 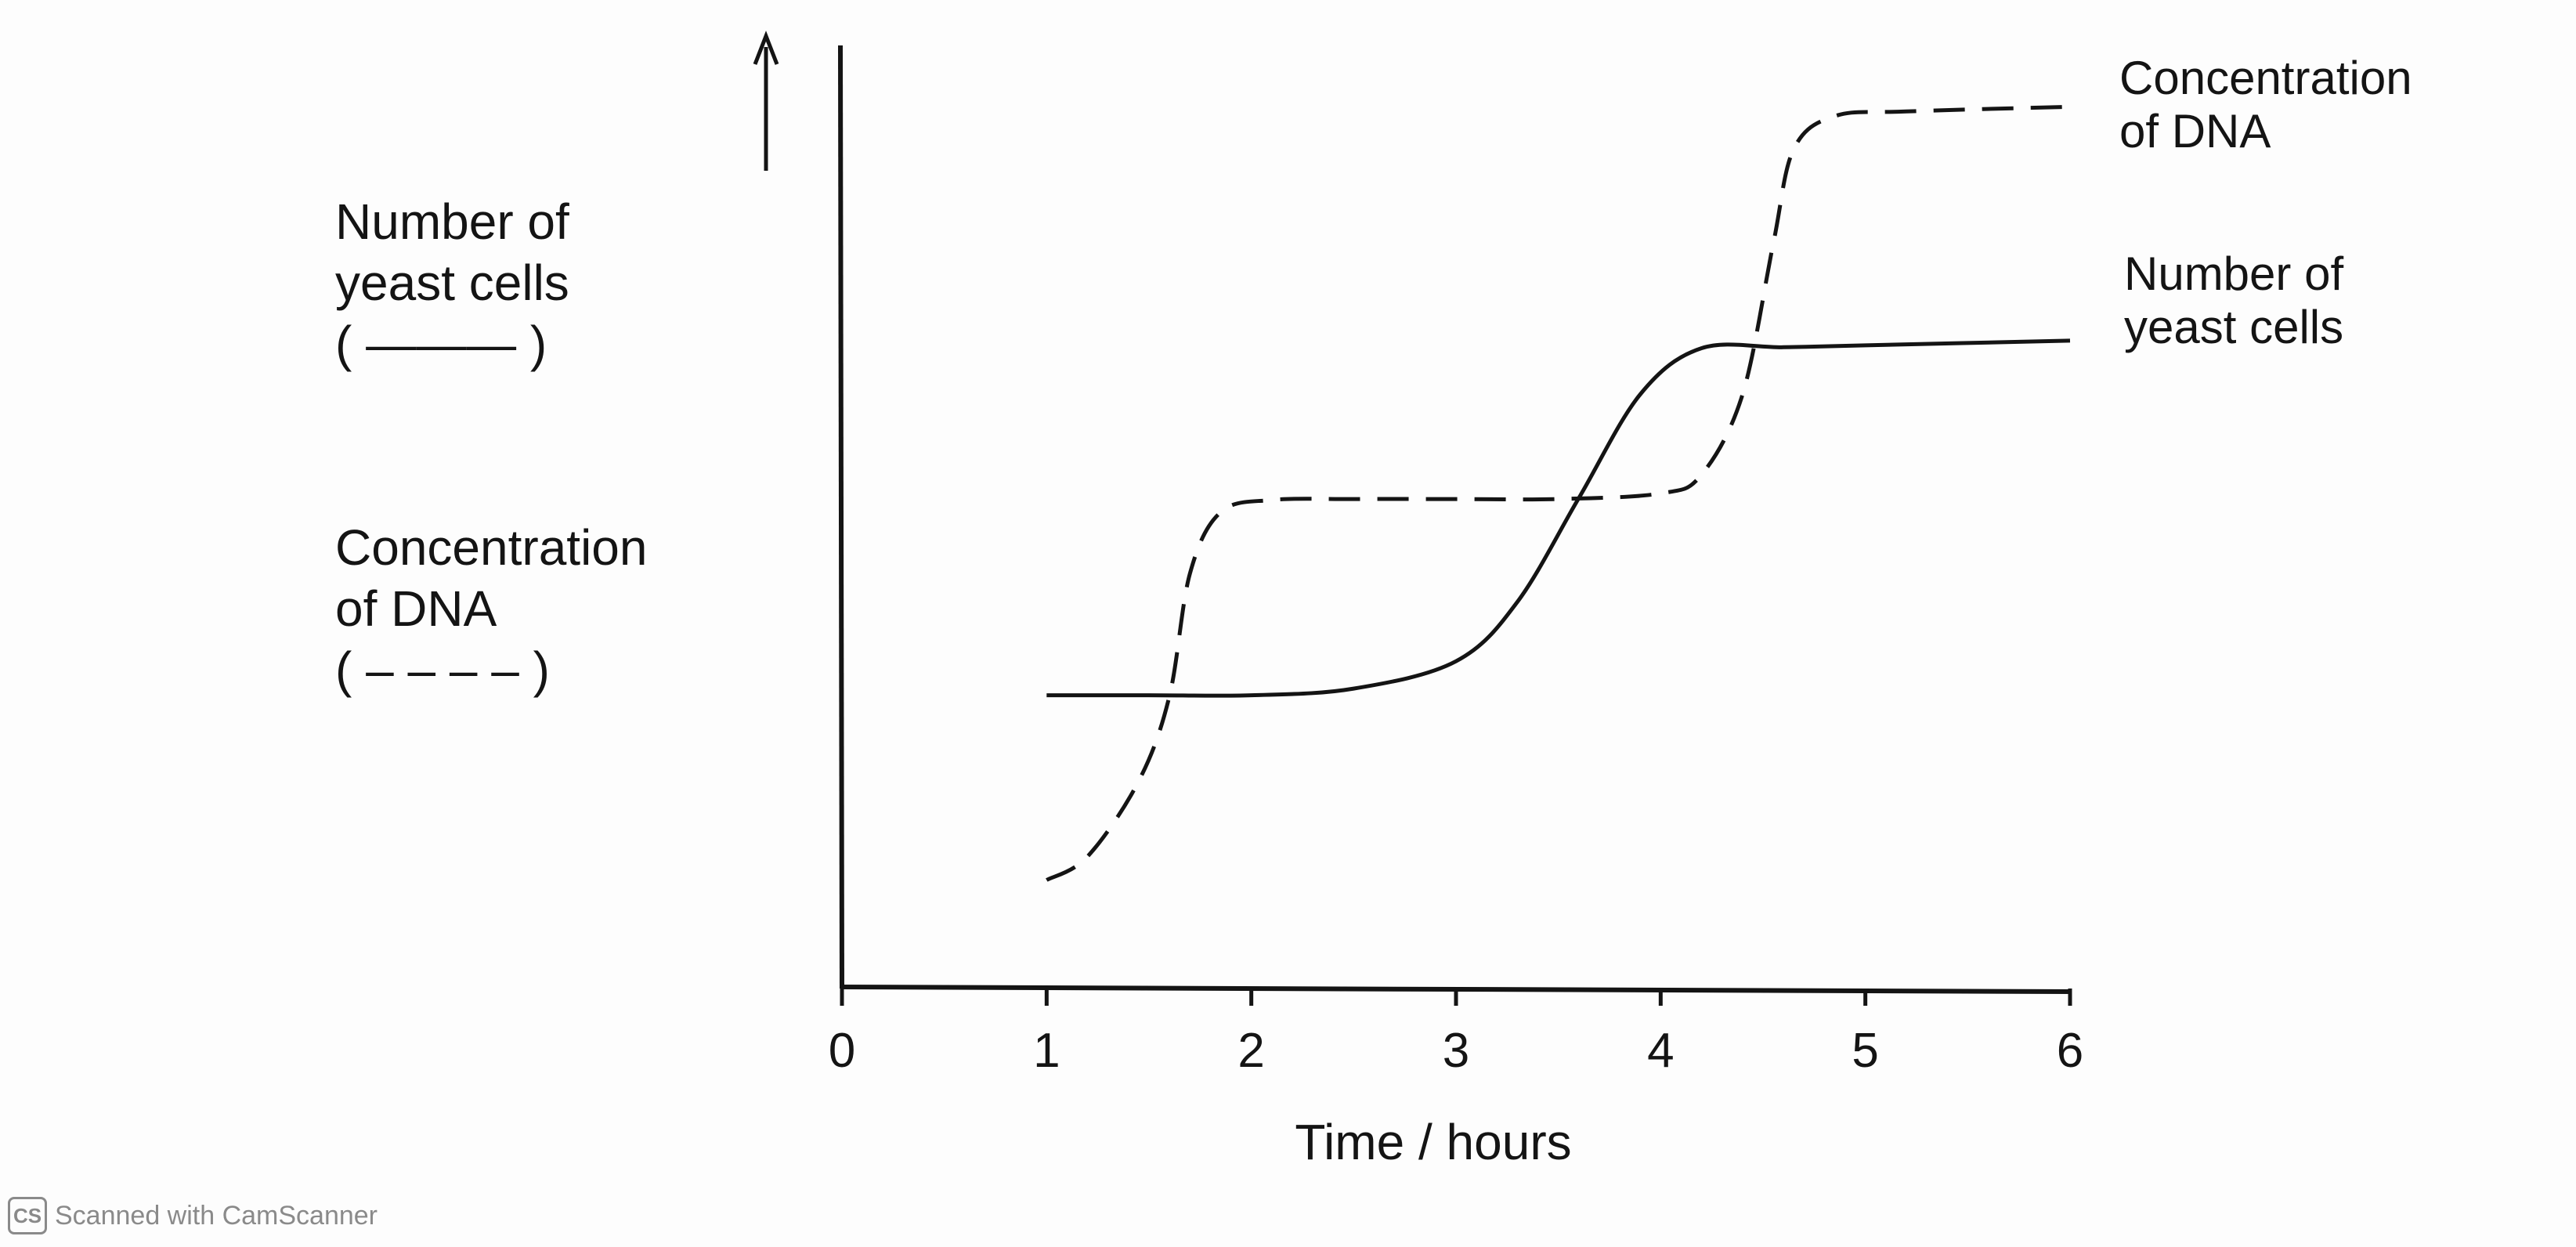 What do you see at coordinates (2195, 131) in the screenshot?
I see `end-label-dna-line-2: of DNA` at bounding box center [2195, 131].